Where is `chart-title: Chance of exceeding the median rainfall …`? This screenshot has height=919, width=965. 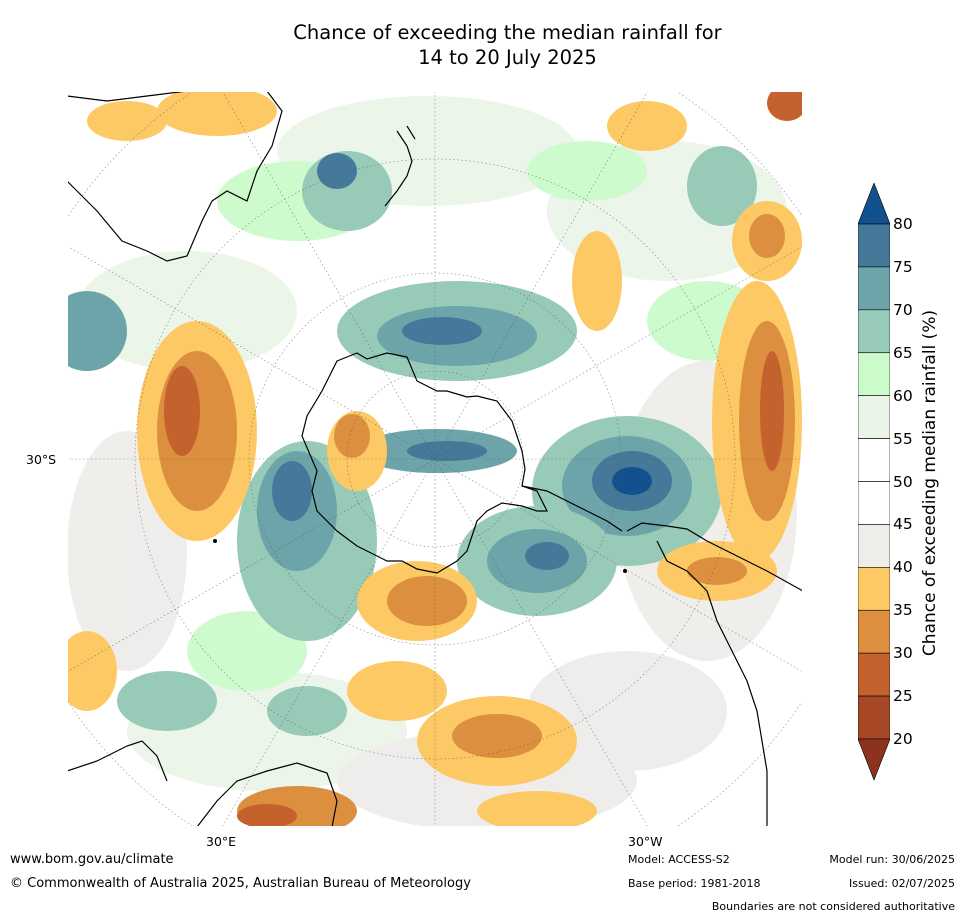 chart-title: Chance of exceeding the median rainfall … is located at coordinates (482, 45).